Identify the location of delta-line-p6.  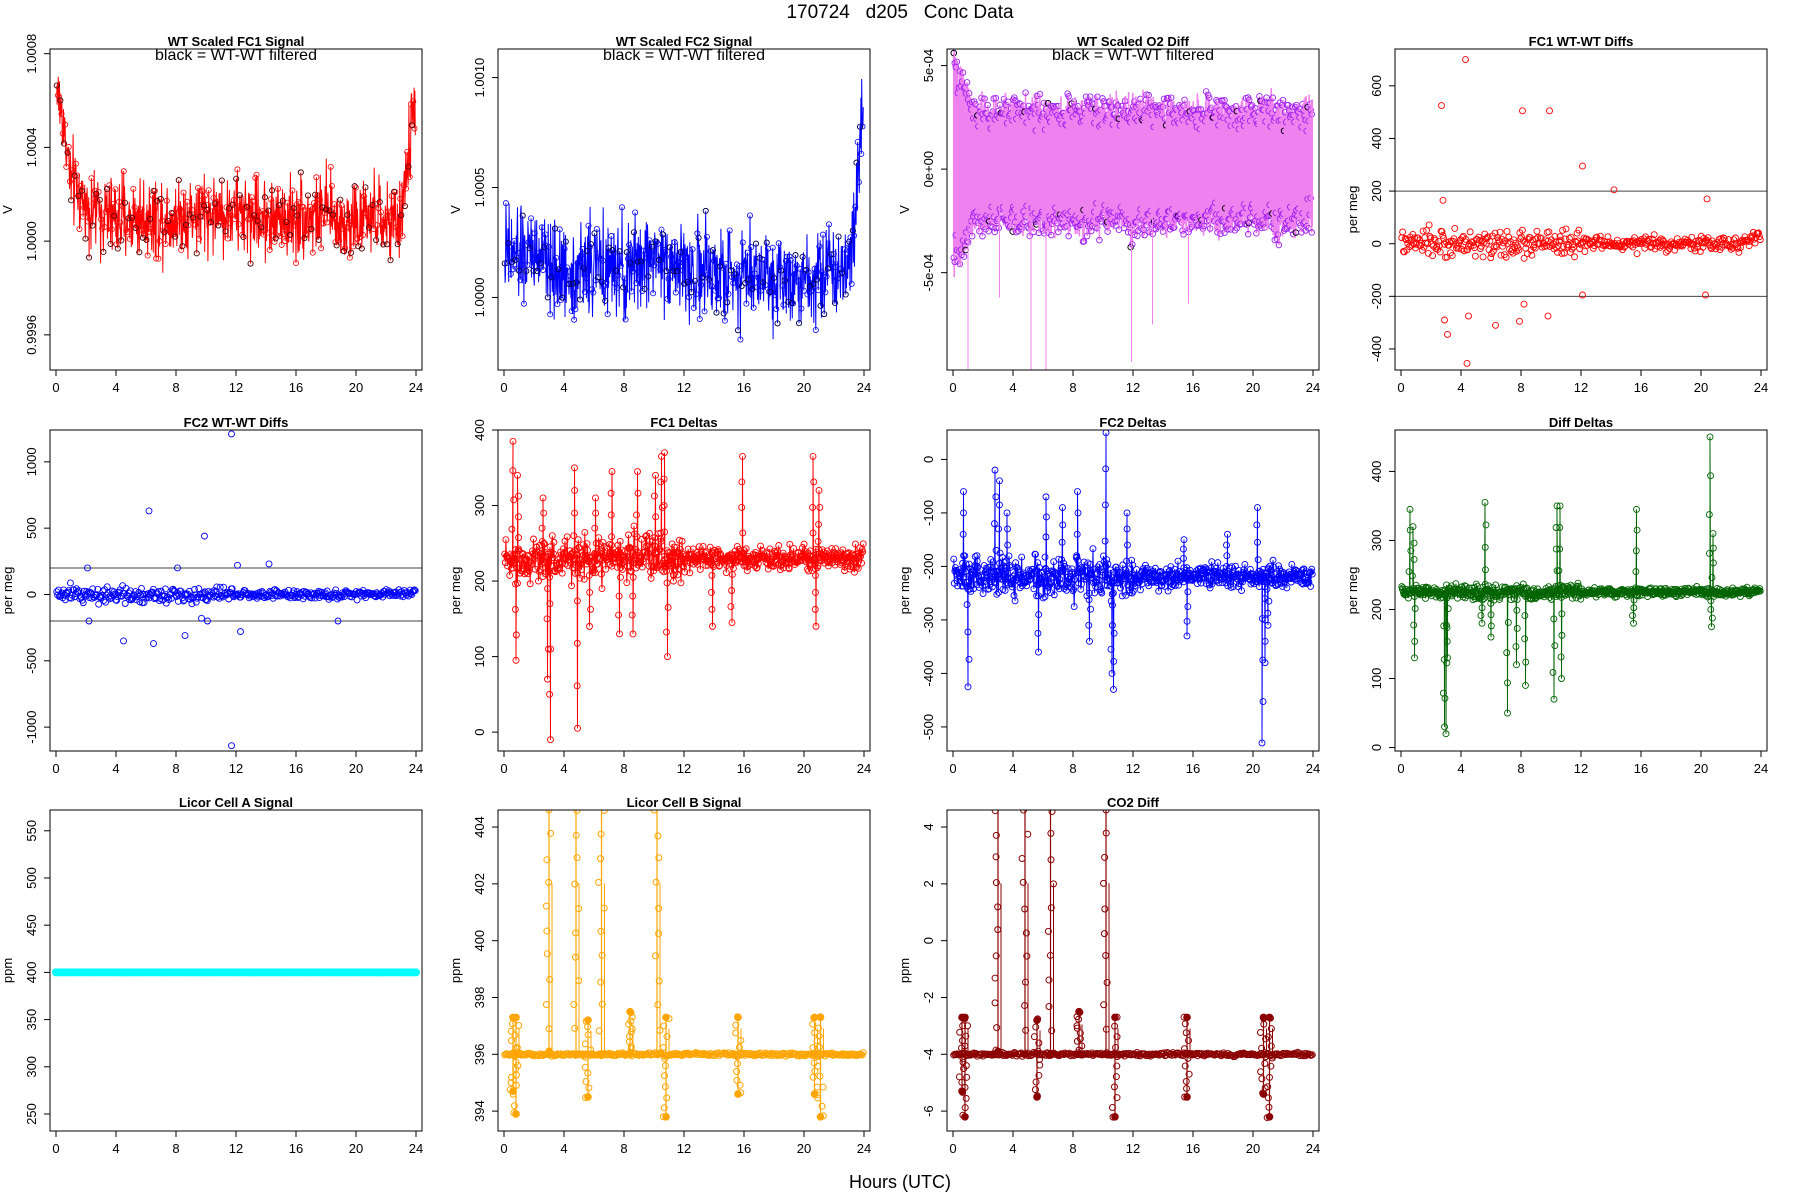
(684, 590).